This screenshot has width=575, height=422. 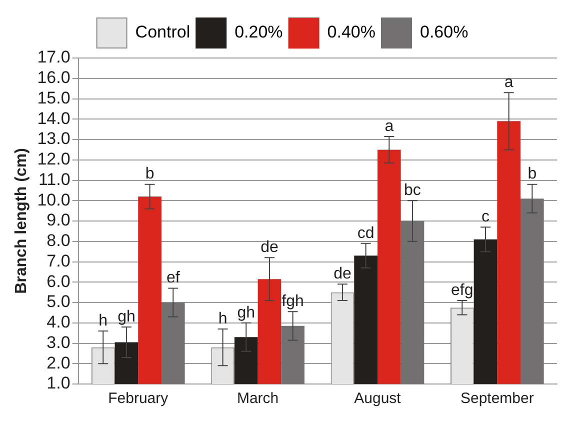 What do you see at coordinates (54, 179) in the screenshot?
I see `y-tick-label: 11.0` at bounding box center [54, 179].